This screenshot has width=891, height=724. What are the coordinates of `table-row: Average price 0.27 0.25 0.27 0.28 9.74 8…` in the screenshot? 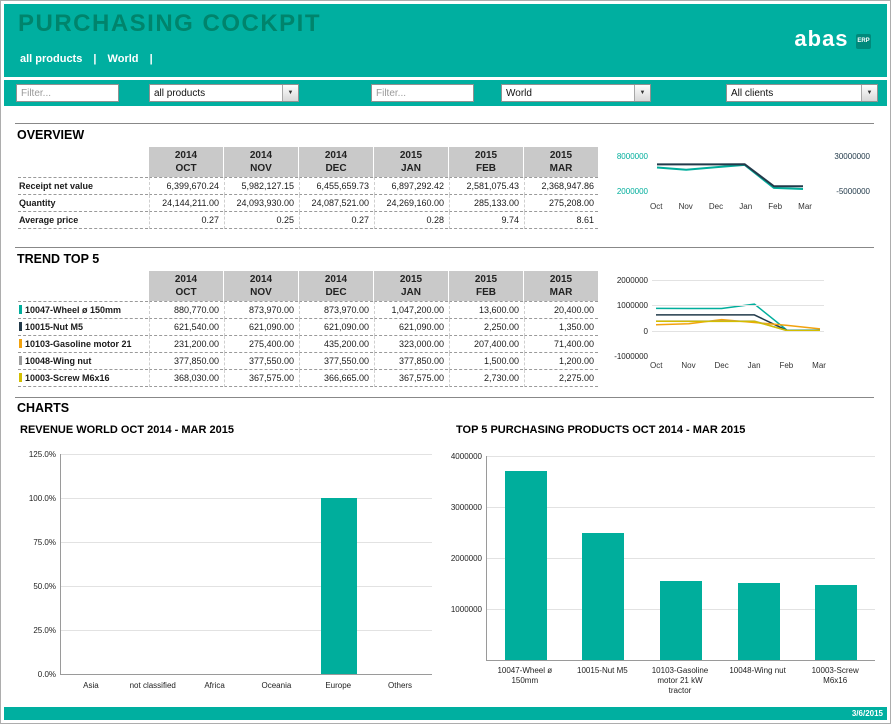 It's located at (308, 220).